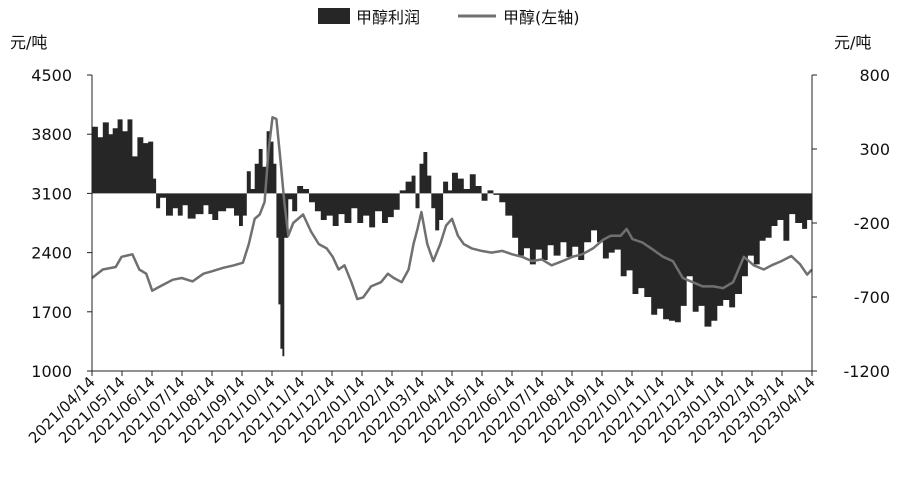 This screenshot has width=900, height=492. I want to click on right-tick-label: -700, so click(872, 297).